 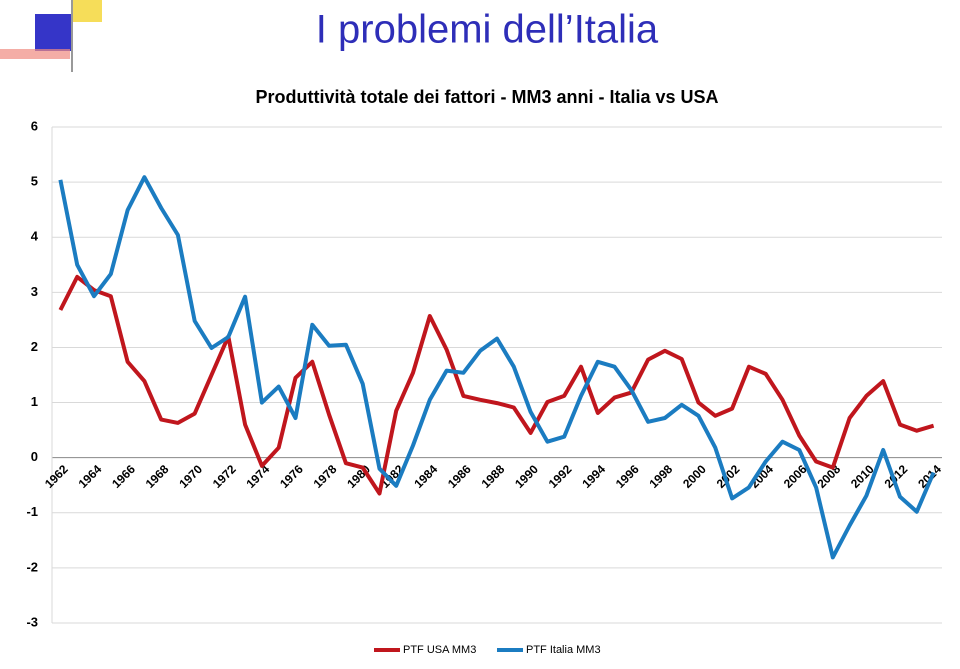 I want to click on slide-title: I problemi dell’Italia, so click(x=487, y=30).